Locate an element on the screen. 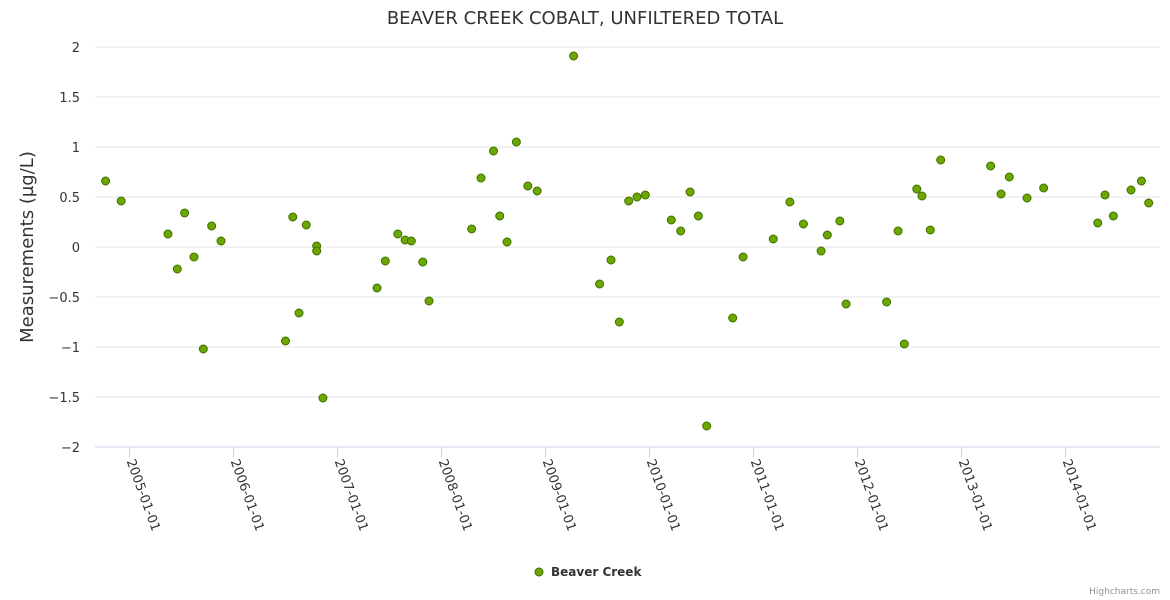 The height and width of the screenshot is (600, 1170). x-tick-label: 2008-01-01 is located at coordinates (455, 495).